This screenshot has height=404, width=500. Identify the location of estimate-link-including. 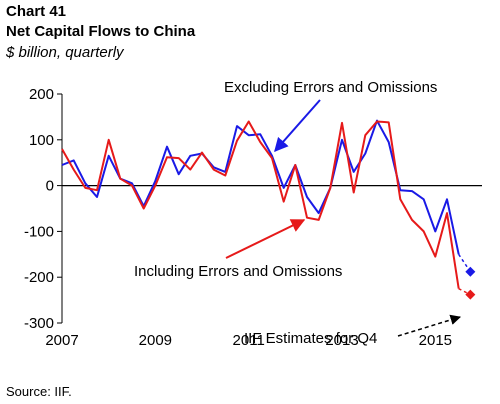
(464, 291).